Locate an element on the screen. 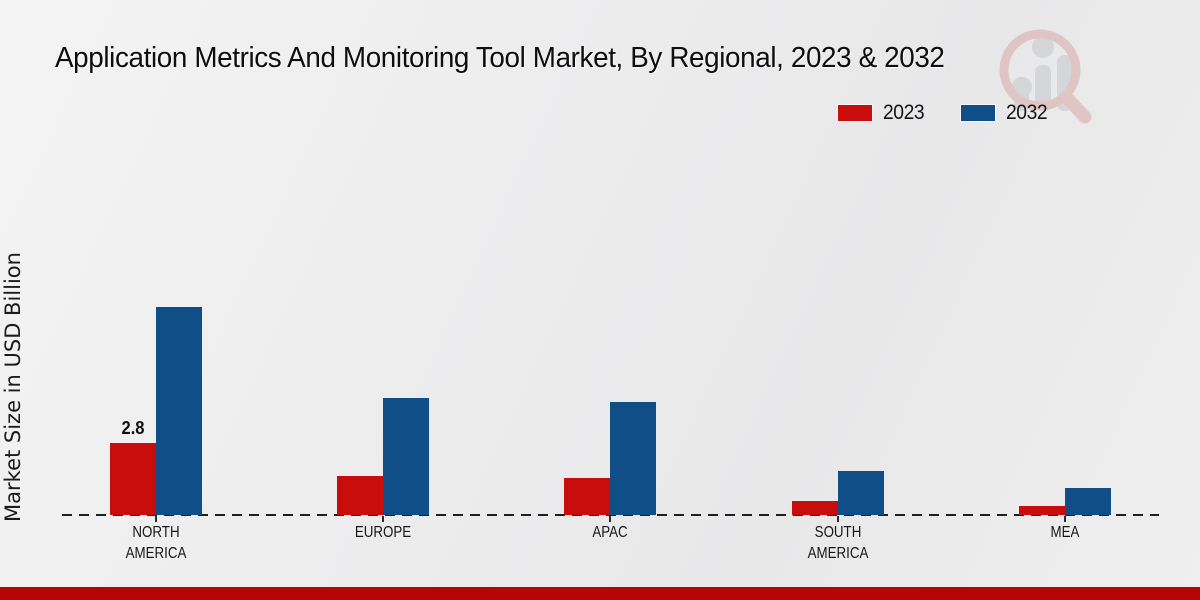  x-axis-baseline is located at coordinates (610, 515).